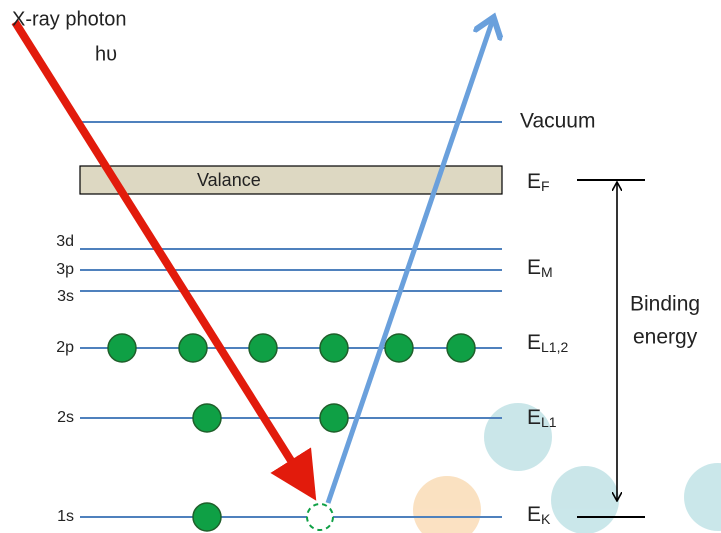 This screenshot has width=721, height=533. What do you see at coordinates (291, 180) in the screenshot?
I see `valence-band` at bounding box center [291, 180].